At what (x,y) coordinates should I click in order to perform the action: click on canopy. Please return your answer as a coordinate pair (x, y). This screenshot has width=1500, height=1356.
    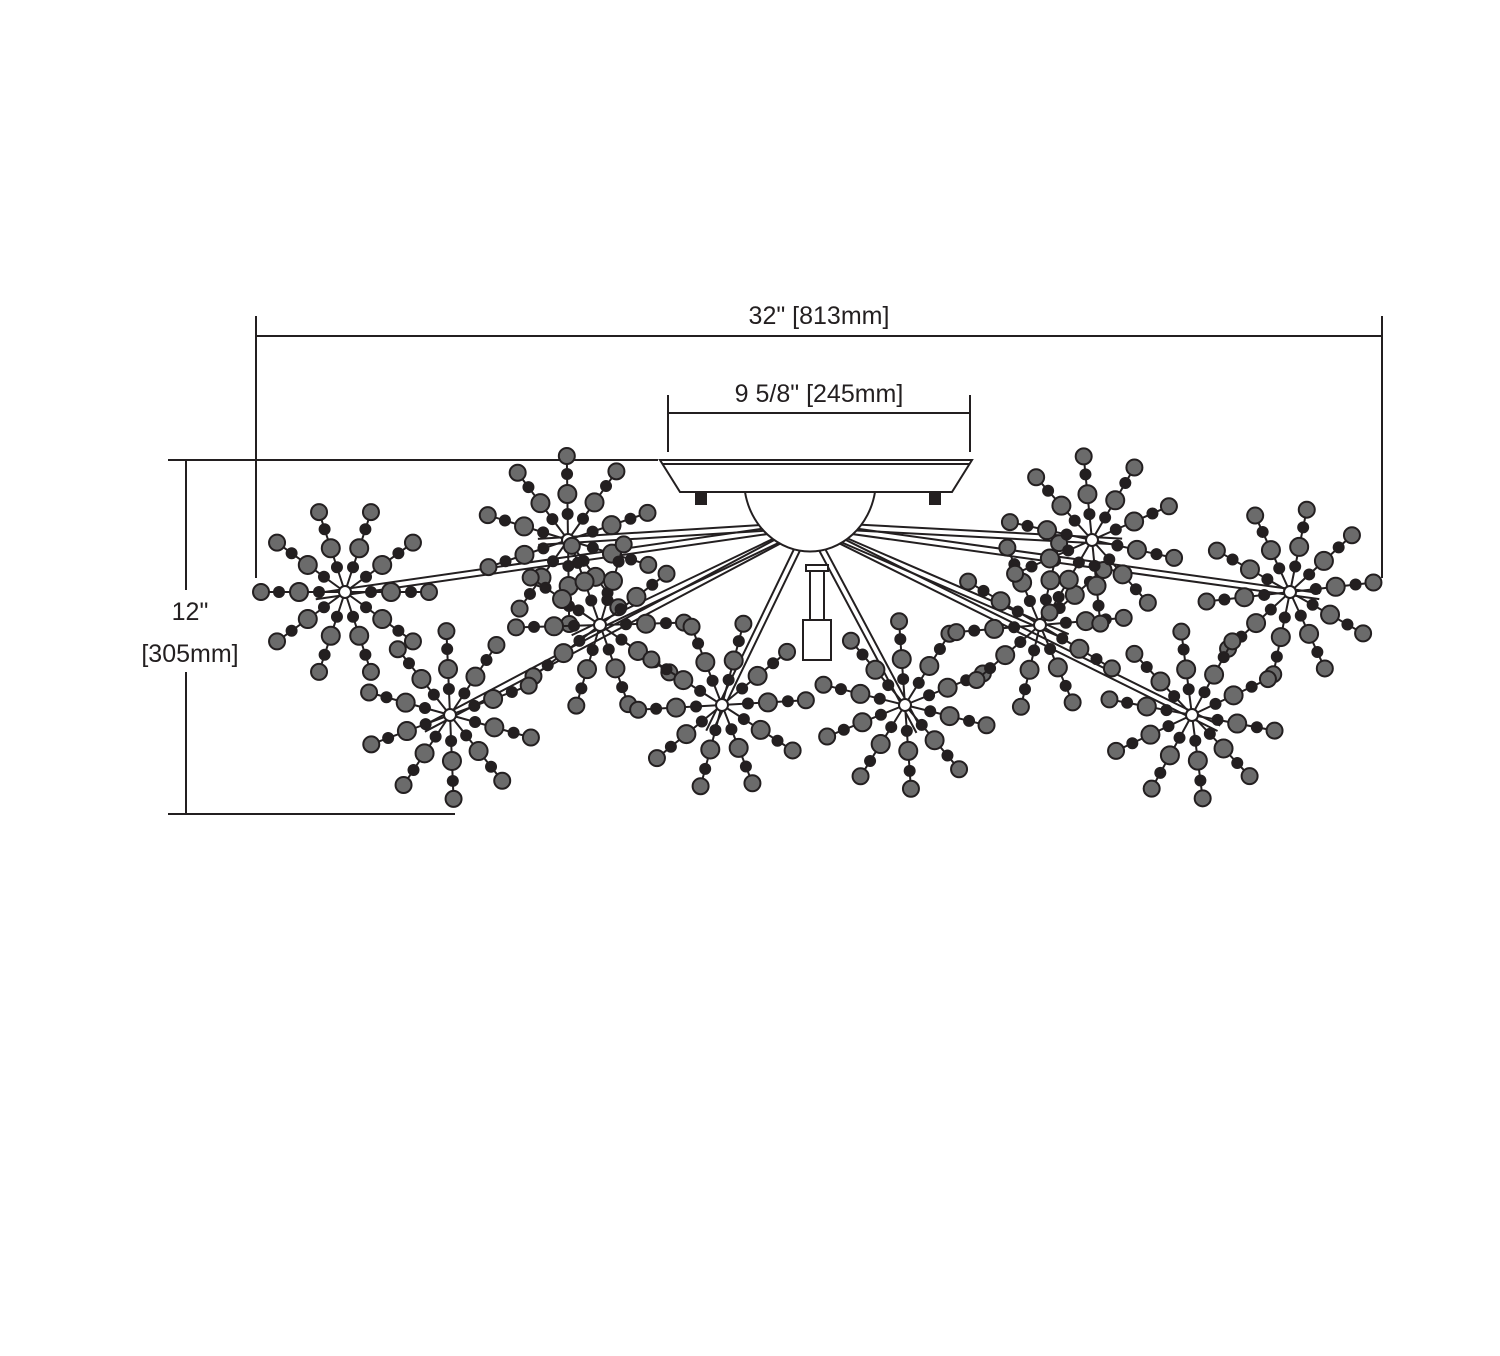
    Looking at the image, I should click on (816, 560).